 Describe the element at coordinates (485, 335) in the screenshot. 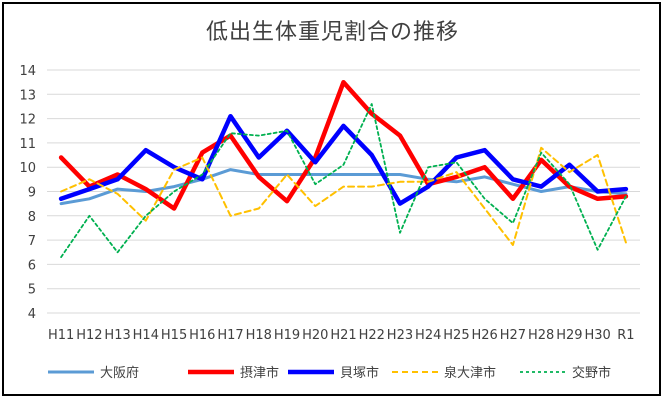

I see `x-tick-label: H26` at that location.